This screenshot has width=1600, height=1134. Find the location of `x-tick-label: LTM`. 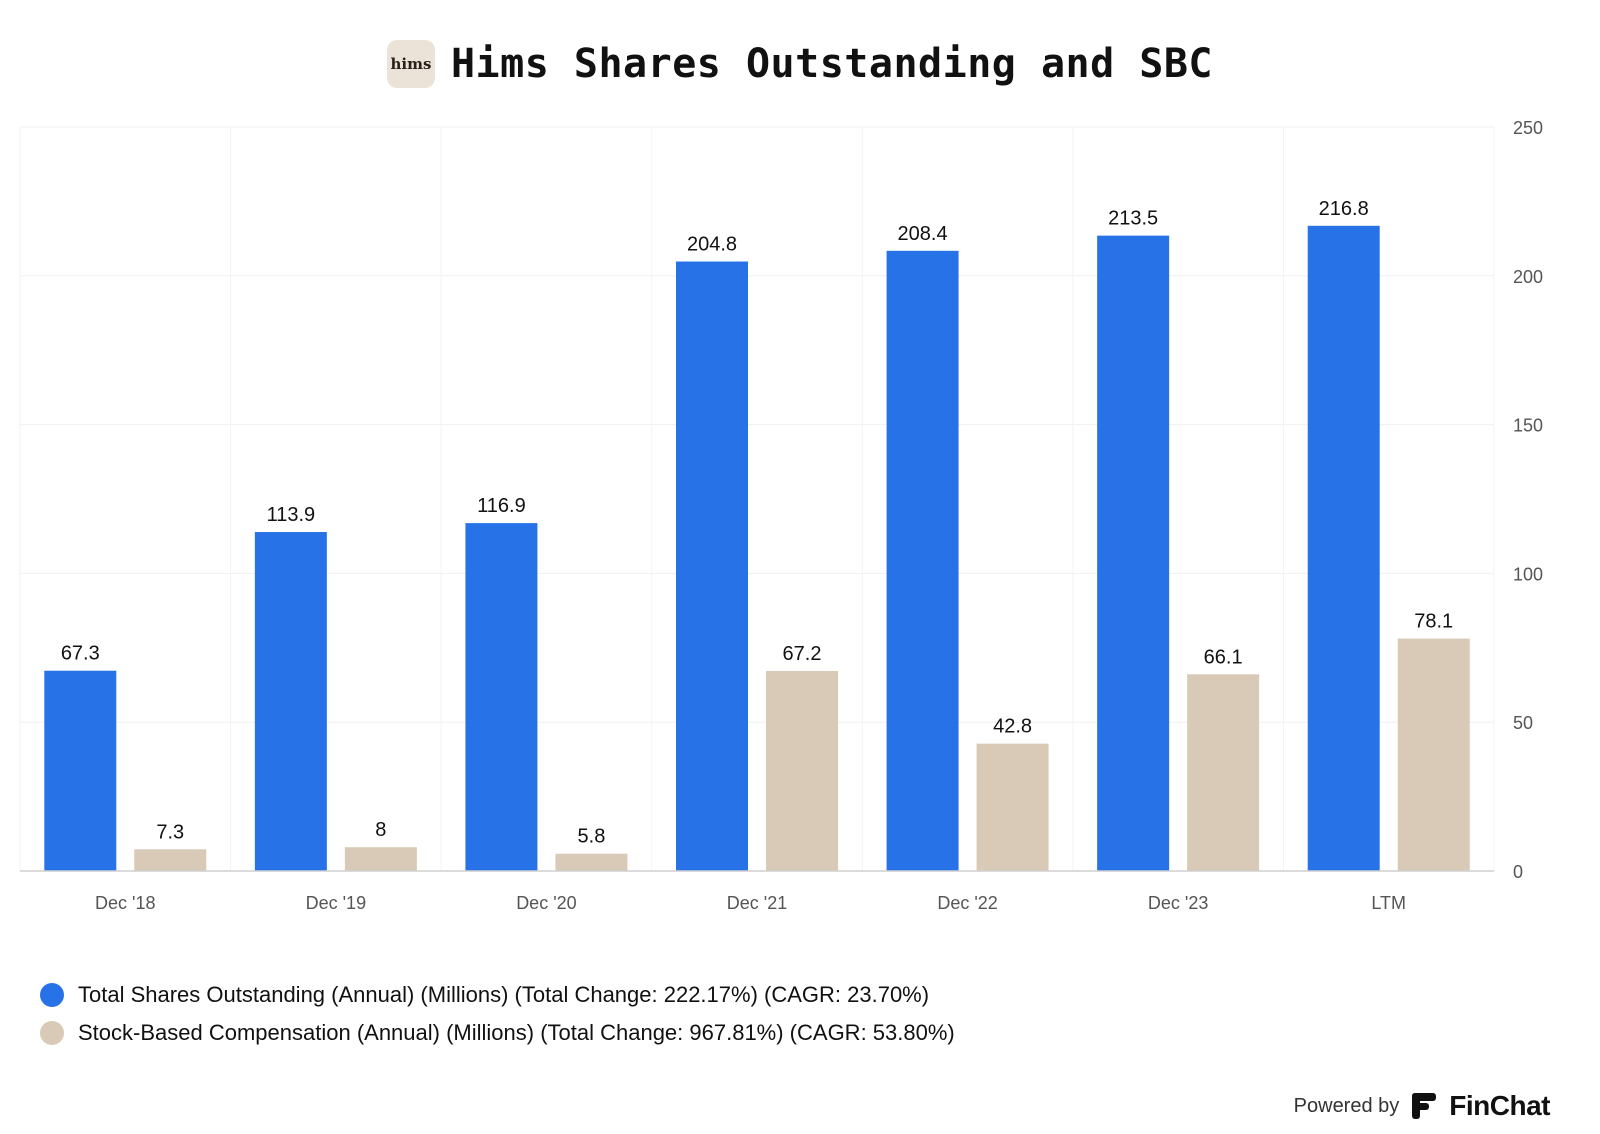

x-tick-label: LTM is located at coordinates (1388, 903).